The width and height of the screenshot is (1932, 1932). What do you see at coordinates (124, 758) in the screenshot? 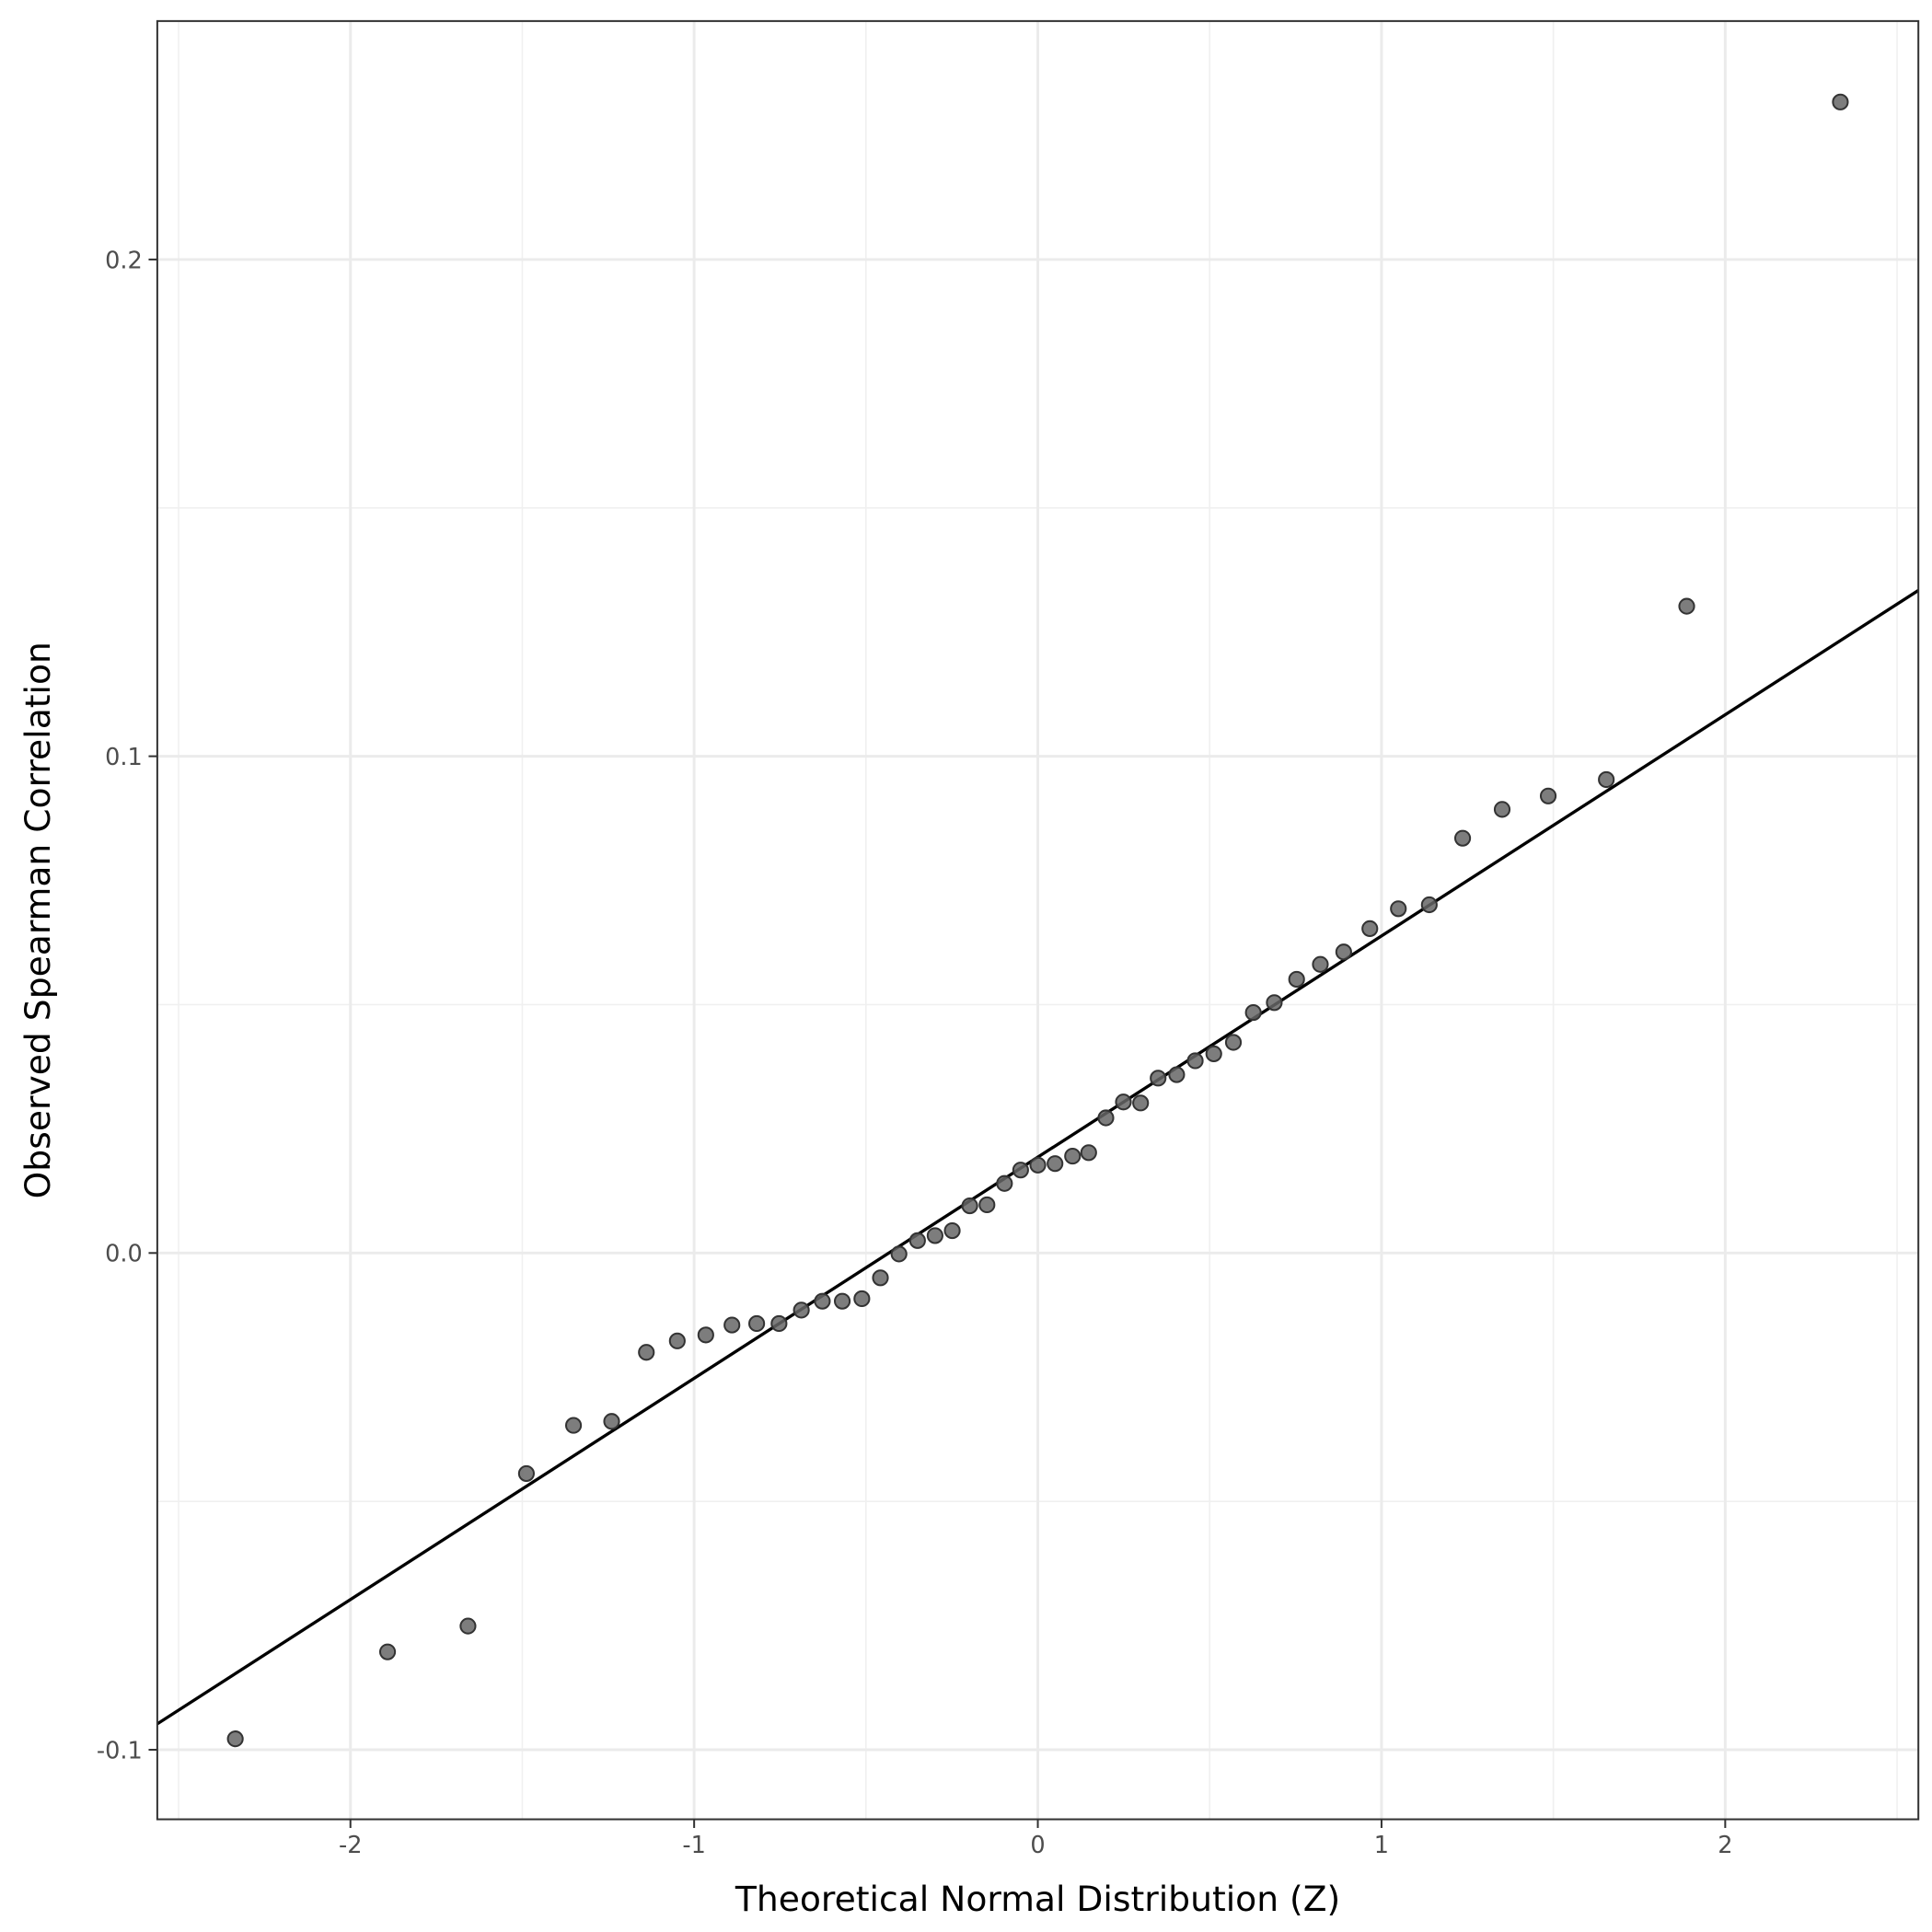
I see `y-tick-label: 0.1` at bounding box center [124, 758].